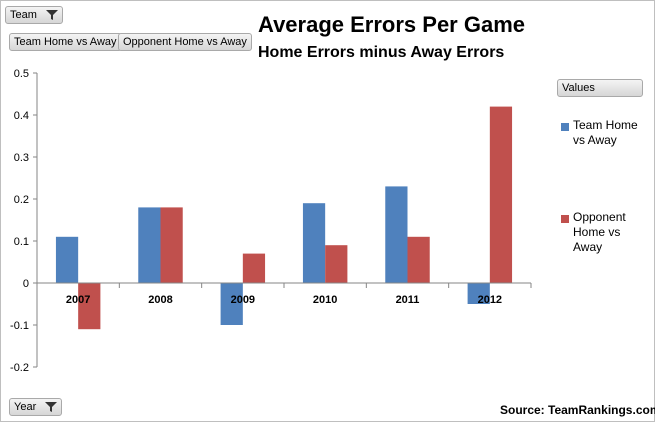  I want to click on source-note: Source: TeamRankings.com, so click(577, 410).